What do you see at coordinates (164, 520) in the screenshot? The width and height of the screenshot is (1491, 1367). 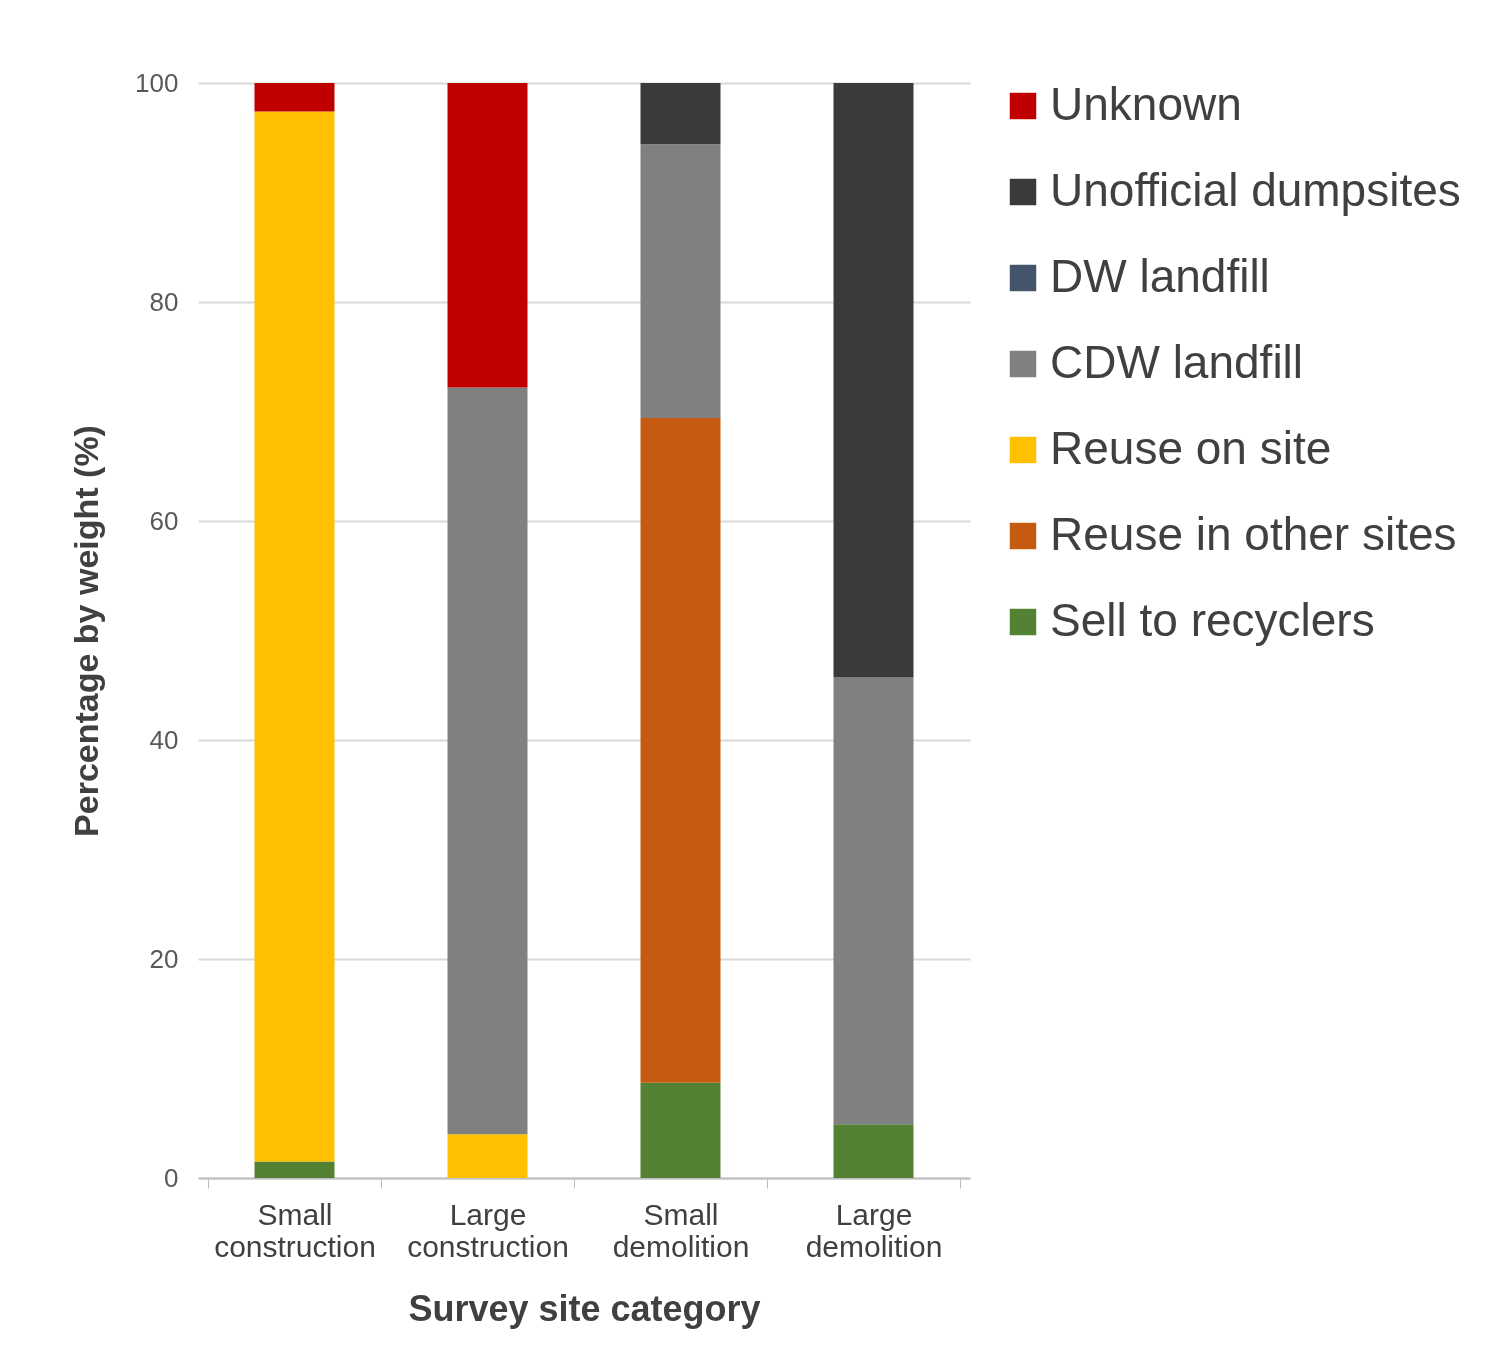 I see `y-tick-label: 60` at bounding box center [164, 520].